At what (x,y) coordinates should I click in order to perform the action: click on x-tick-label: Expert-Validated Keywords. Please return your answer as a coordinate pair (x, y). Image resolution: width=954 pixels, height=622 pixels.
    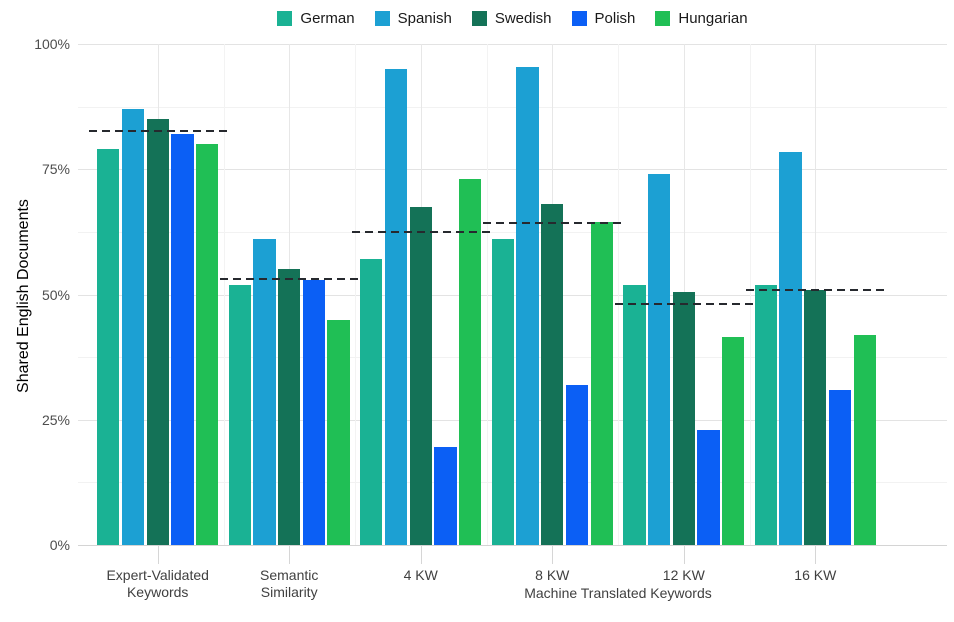
    Looking at the image, I should click on (157, 583).